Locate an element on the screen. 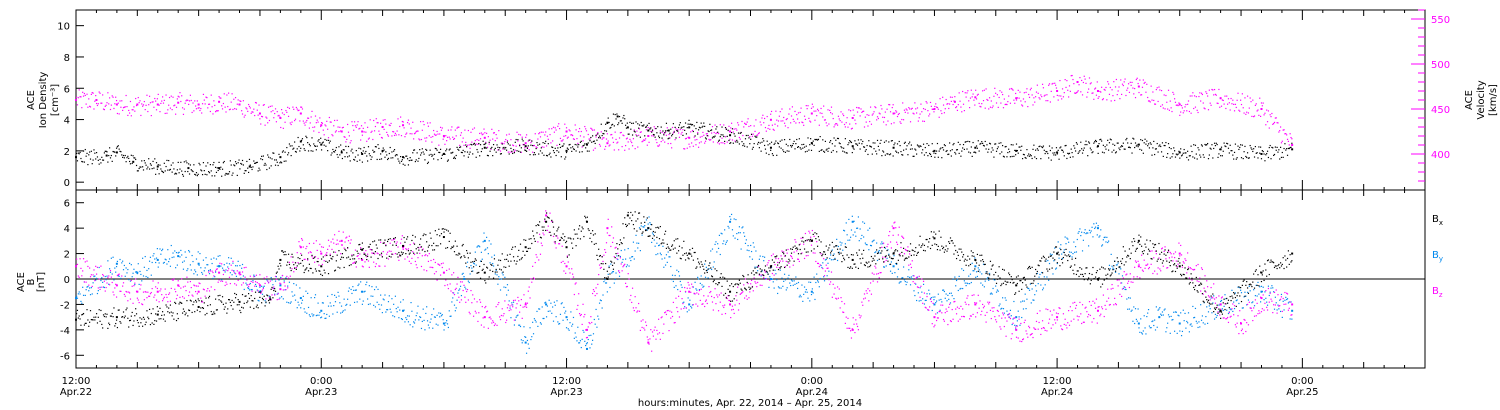  data-point is located at coordinates (157, 291).